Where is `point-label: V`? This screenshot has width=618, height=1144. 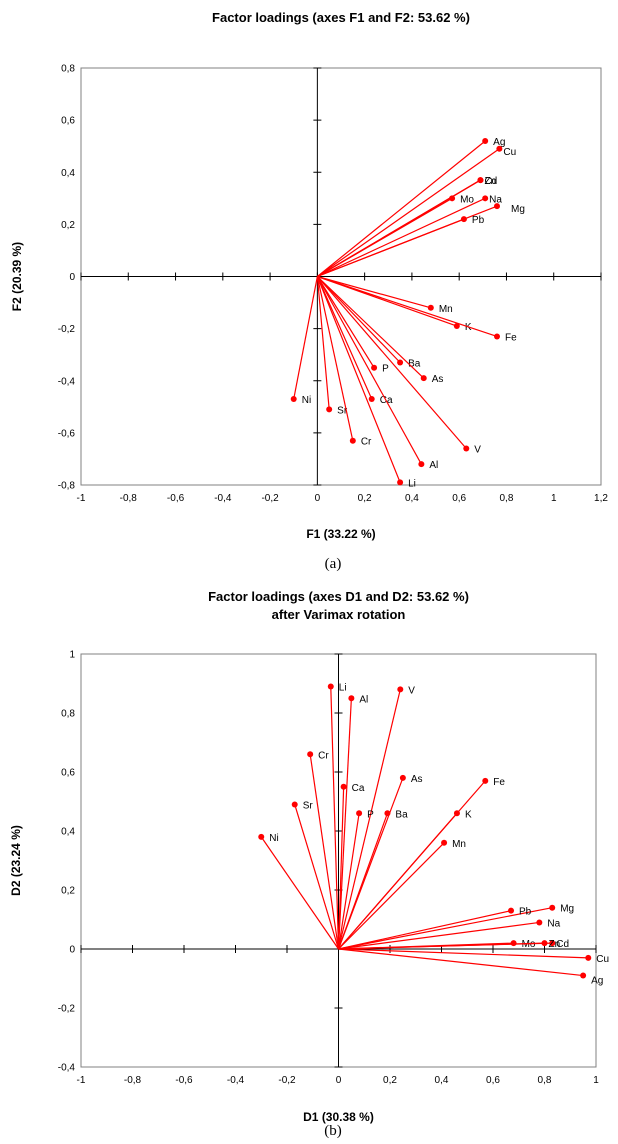 point-label: V is located at coordinates (477, 450).